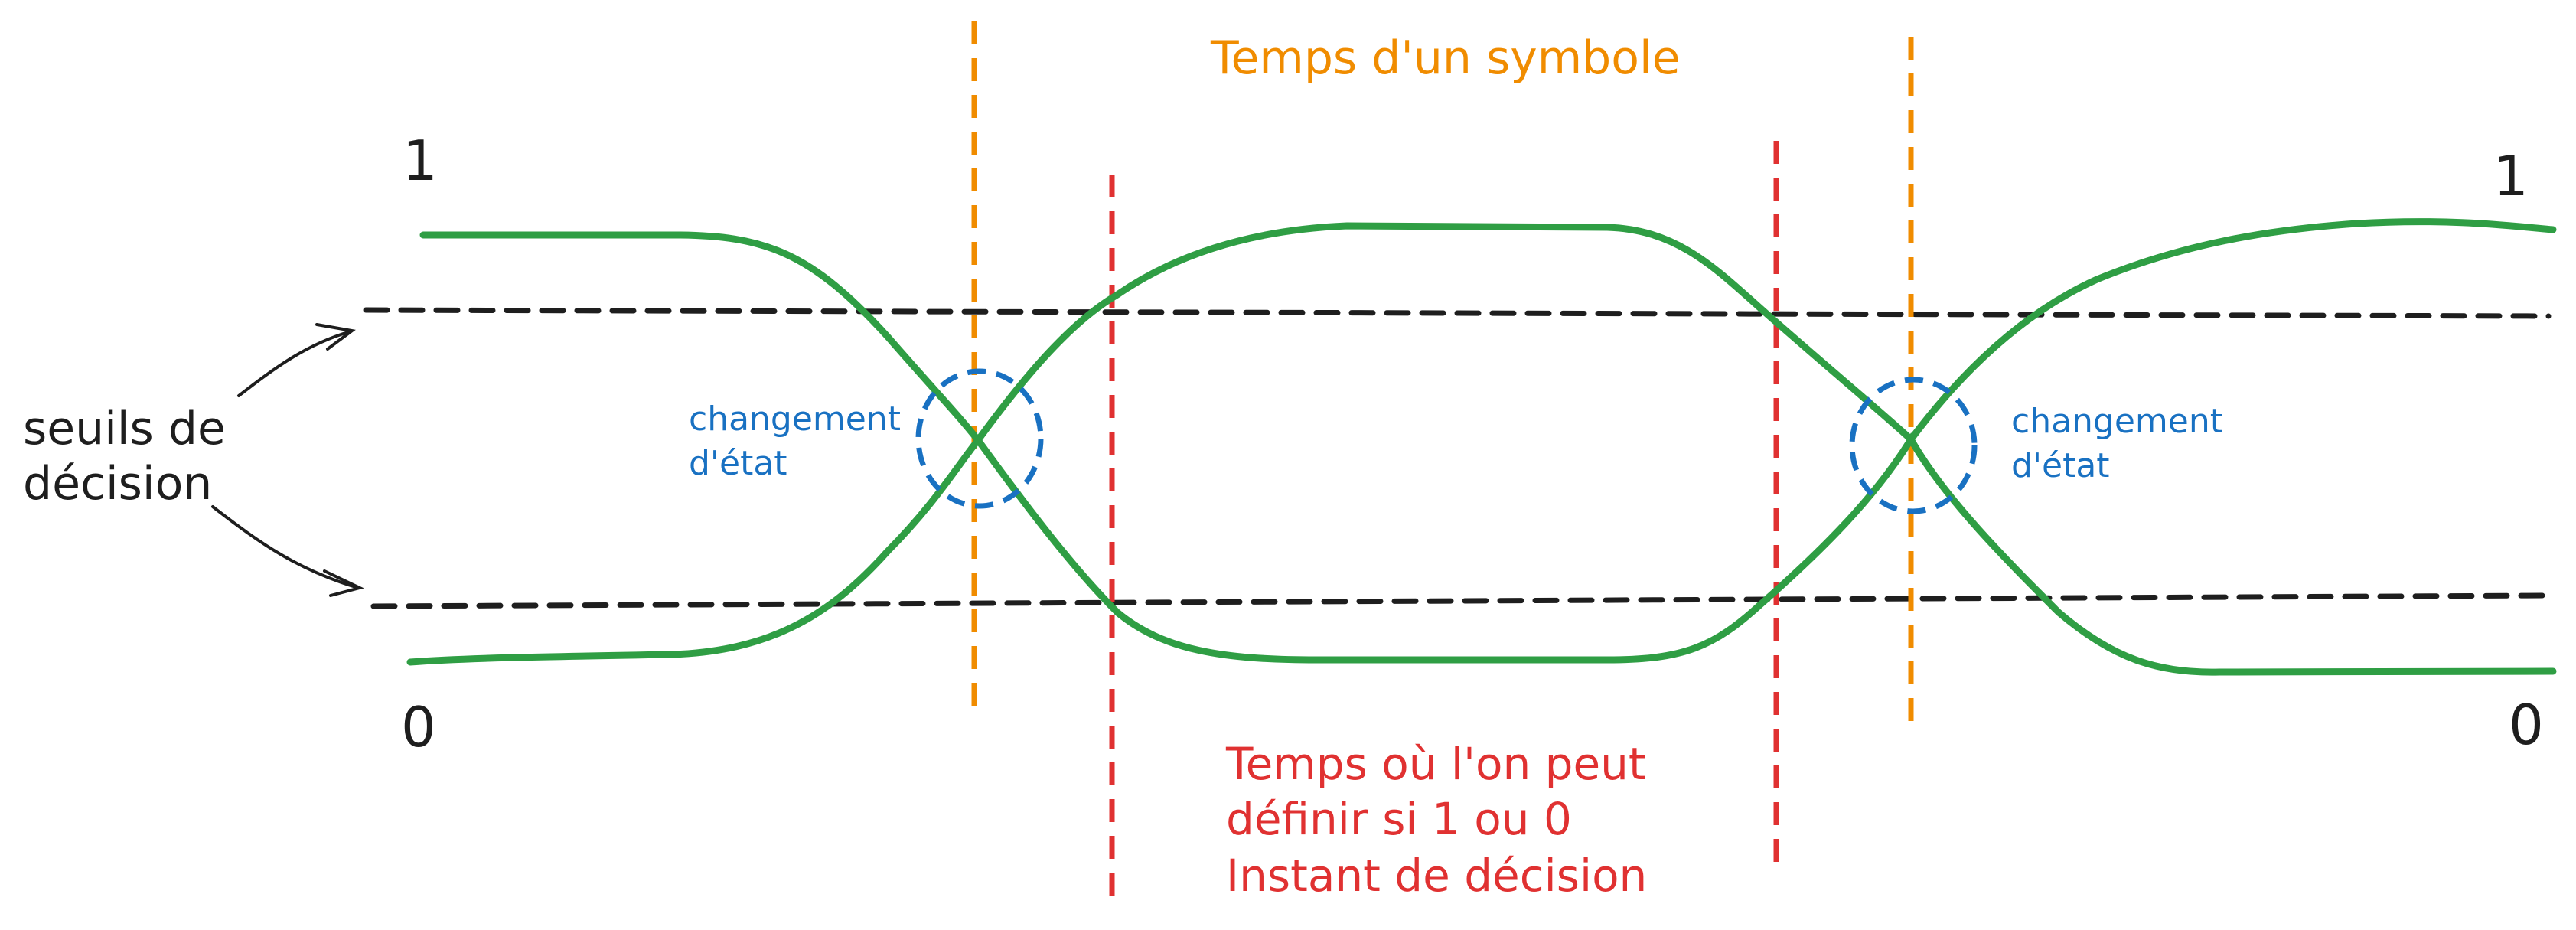  Describe the element at coordinates (124, 428) in the screenshot. I see `thresholds-label-line1: seuils de` at that location.